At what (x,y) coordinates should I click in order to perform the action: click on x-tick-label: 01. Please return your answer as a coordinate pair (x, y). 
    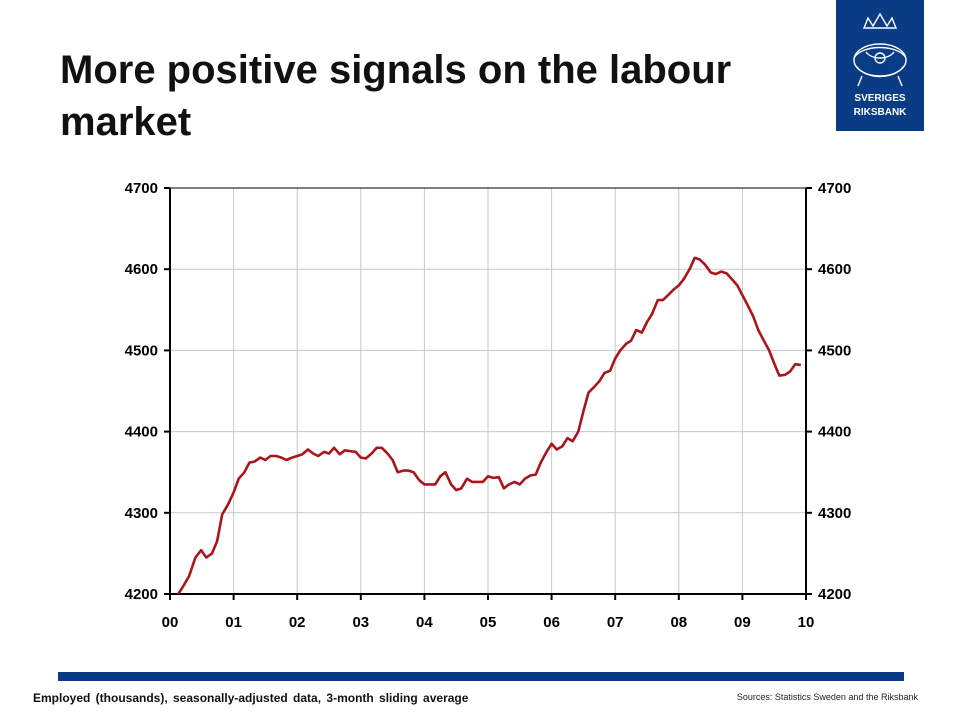
    Looking at the image, I should click on (233, 622).